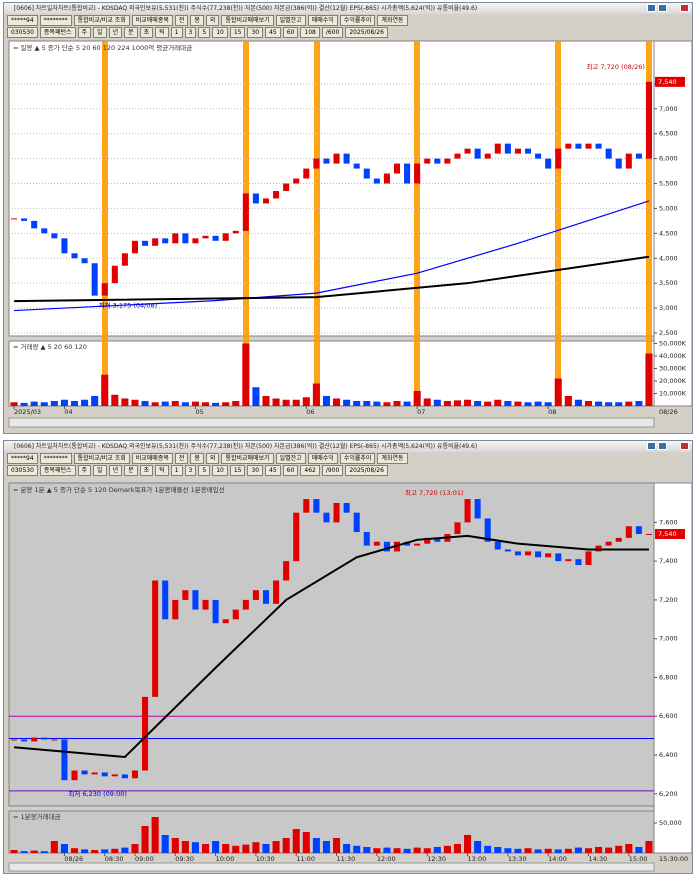 The height and width of the screenshot is (875, 696). I want to click on toolbar-button: 108, so click(310, 32).